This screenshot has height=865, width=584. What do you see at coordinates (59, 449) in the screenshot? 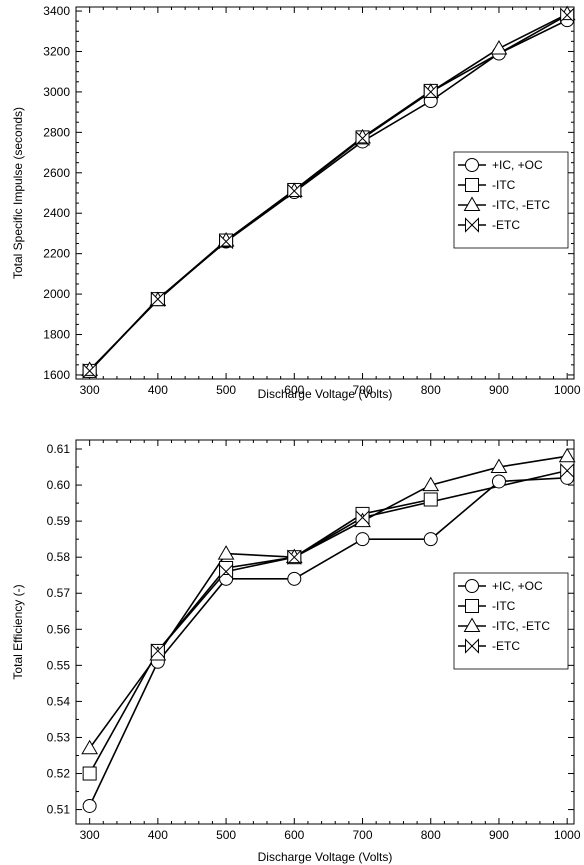
I see `y-tick-label: 0.61` at bounding box center [59, 449].